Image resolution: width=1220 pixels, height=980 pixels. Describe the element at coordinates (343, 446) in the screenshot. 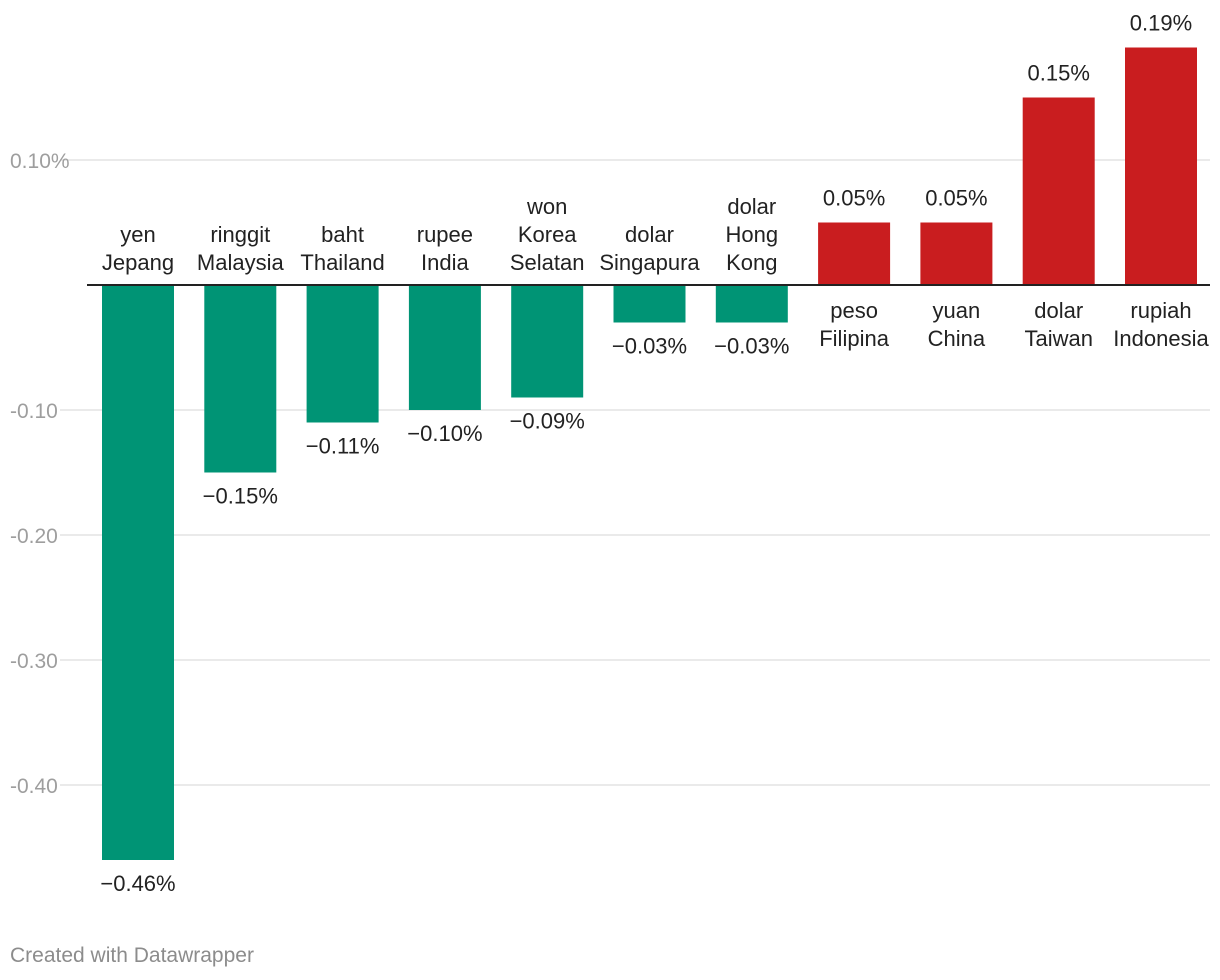

I see `value-label-2: −0.11%` at that location.